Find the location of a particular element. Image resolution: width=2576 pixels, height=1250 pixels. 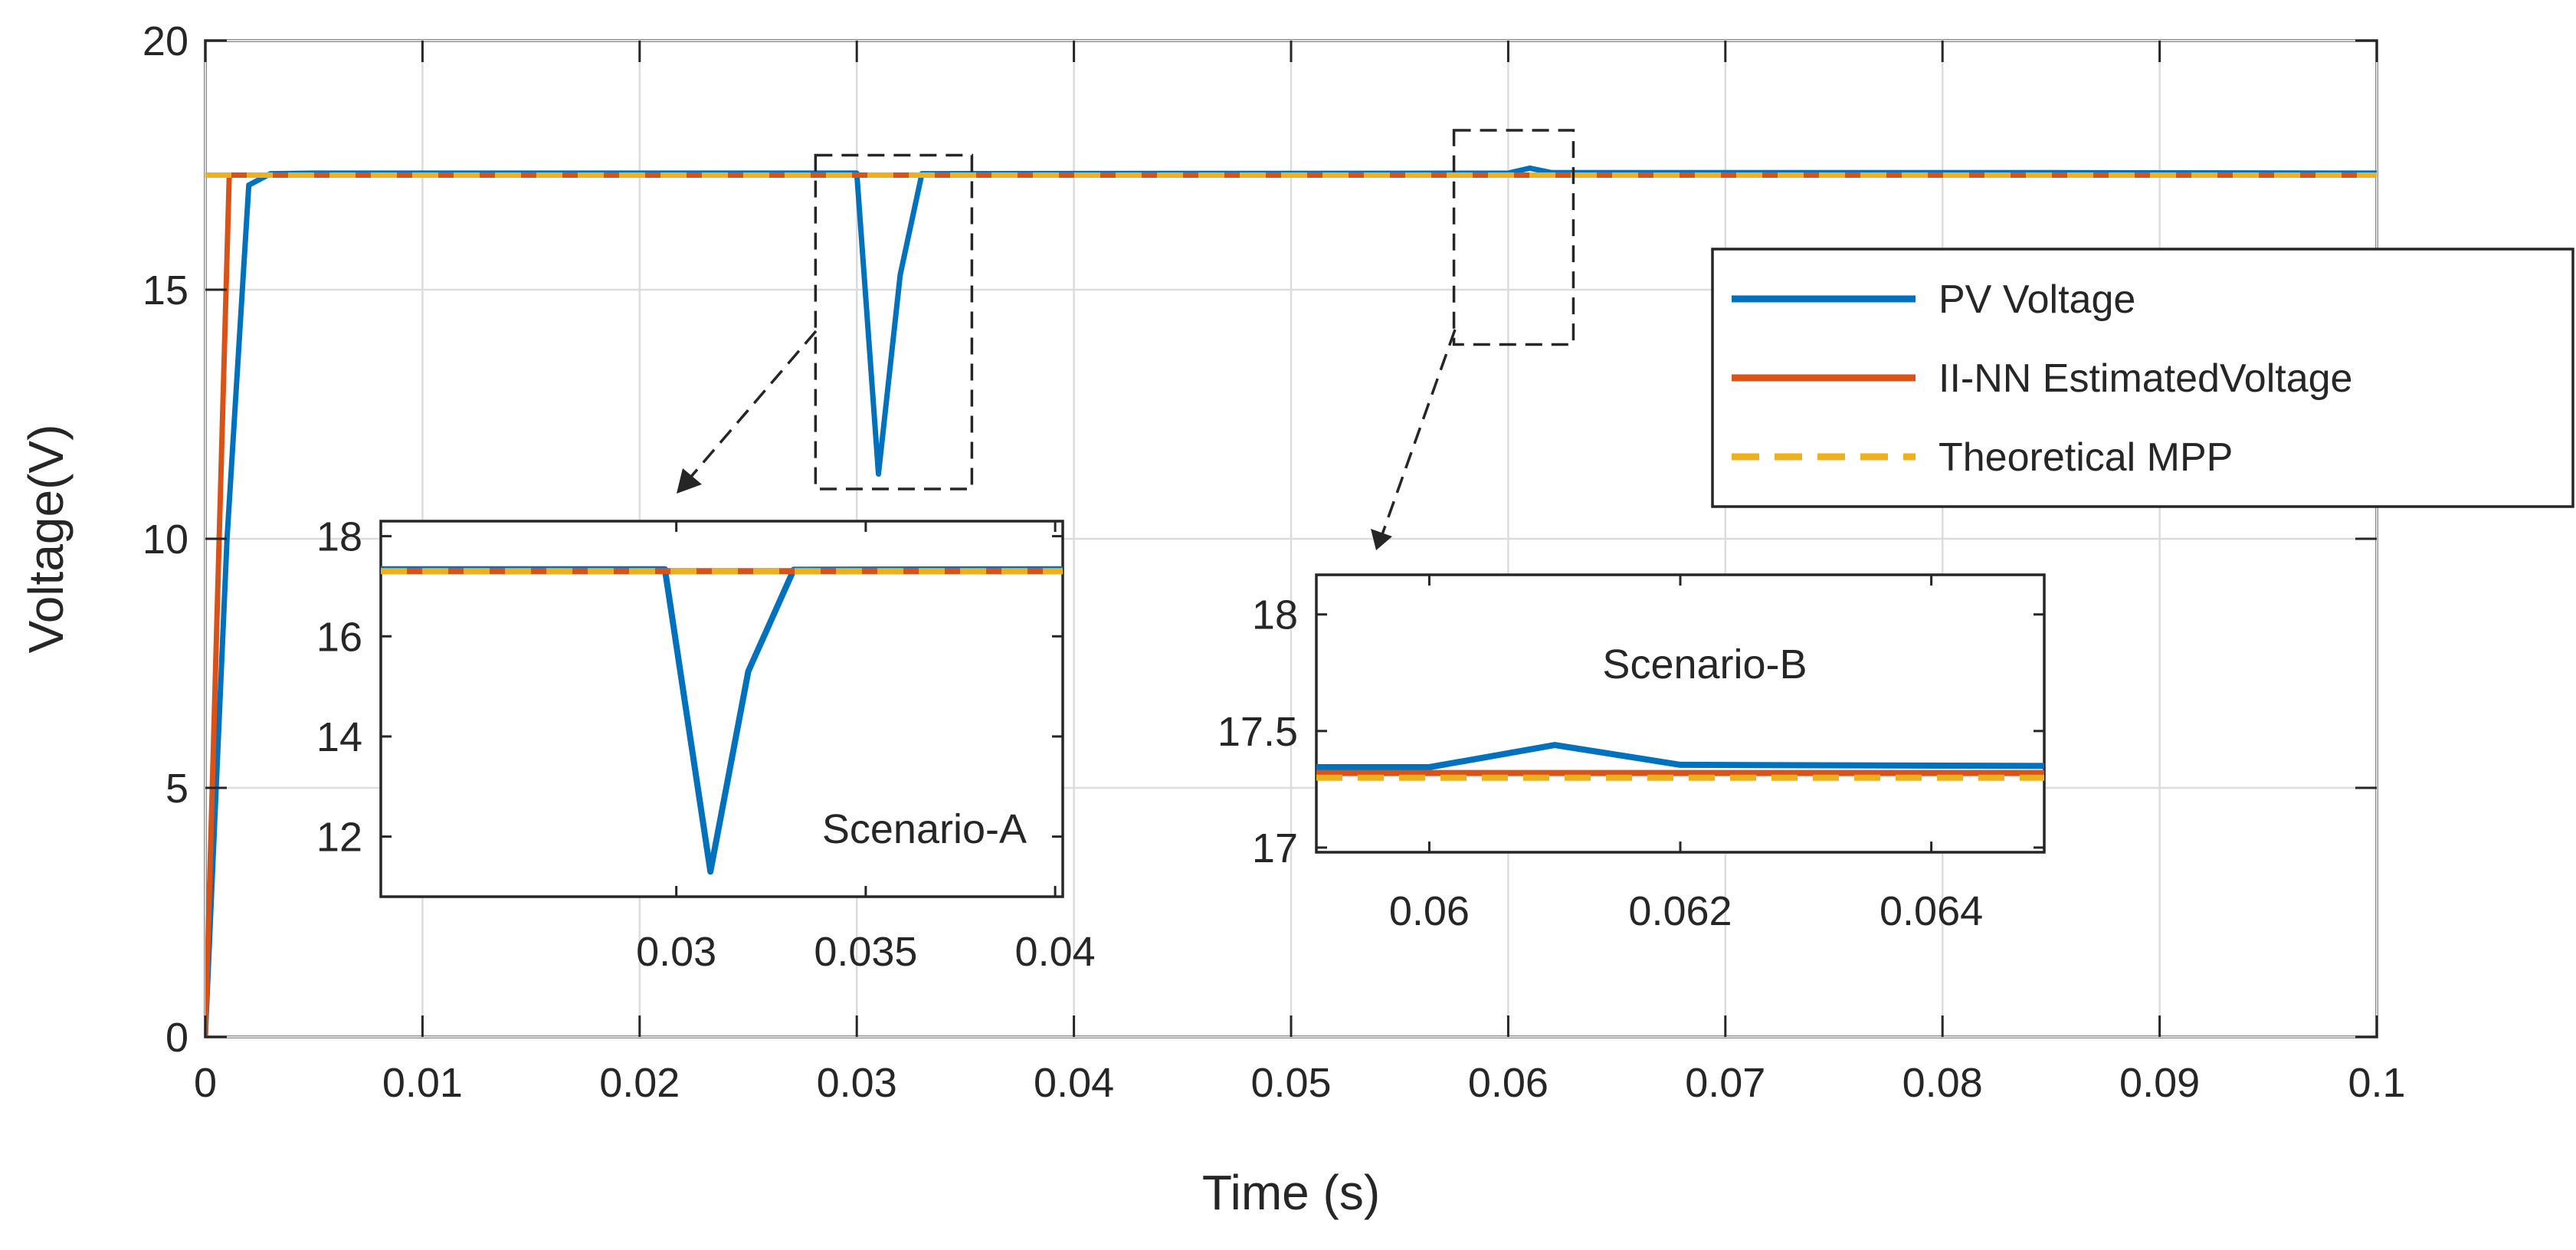

x-tick-label: 0.05 is located at coordinates (1291, 1083).